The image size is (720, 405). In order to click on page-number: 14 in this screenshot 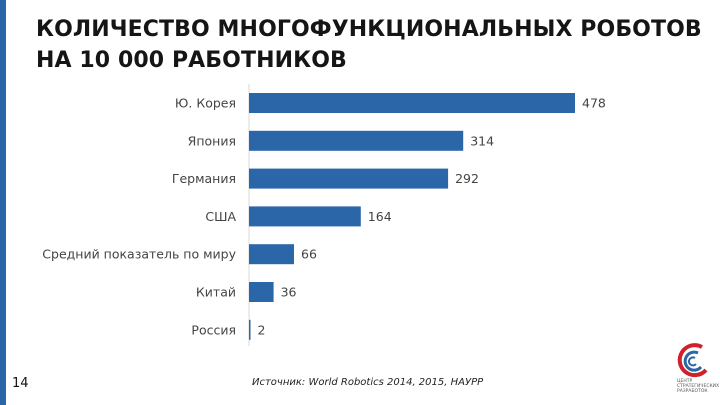, I will do `click(20, 383)`.